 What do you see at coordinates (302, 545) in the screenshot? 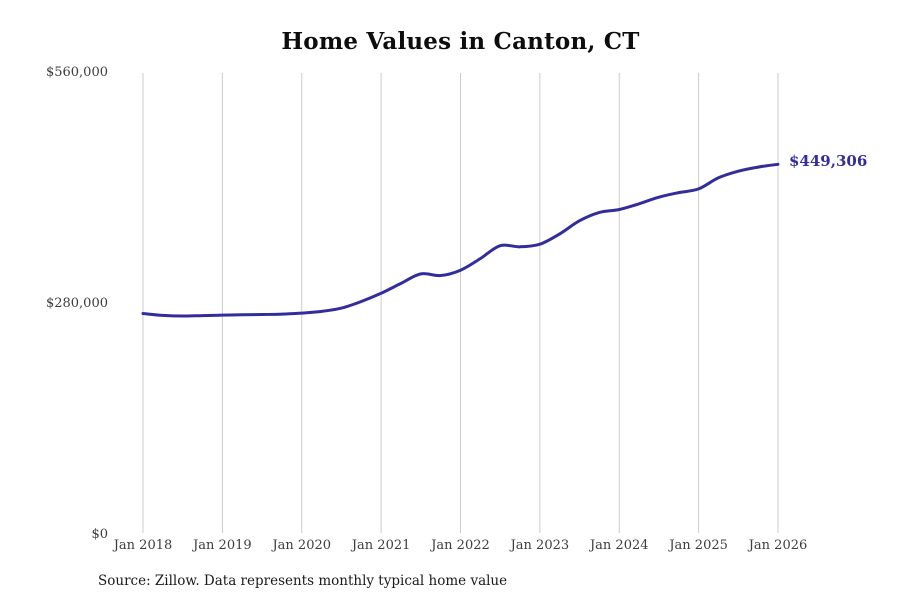
I see `x-axis-tick-label: Jan 2020` at bounding box center [302, 545].